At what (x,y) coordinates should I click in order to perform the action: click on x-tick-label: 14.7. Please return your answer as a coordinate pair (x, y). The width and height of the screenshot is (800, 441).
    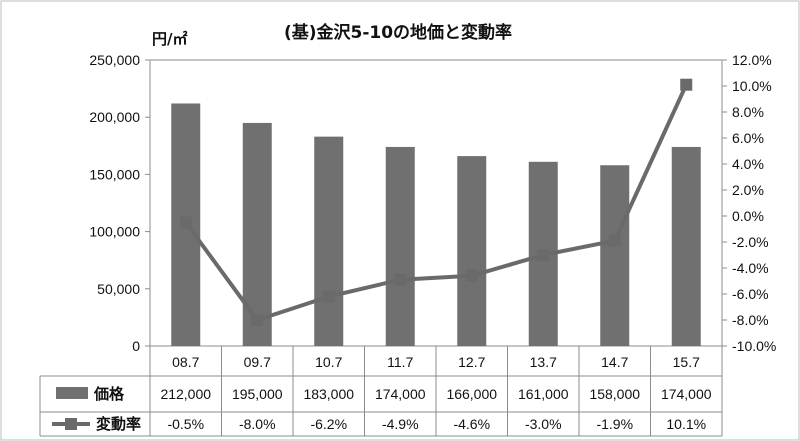
    Looking at the image, I should click on (614, 362).